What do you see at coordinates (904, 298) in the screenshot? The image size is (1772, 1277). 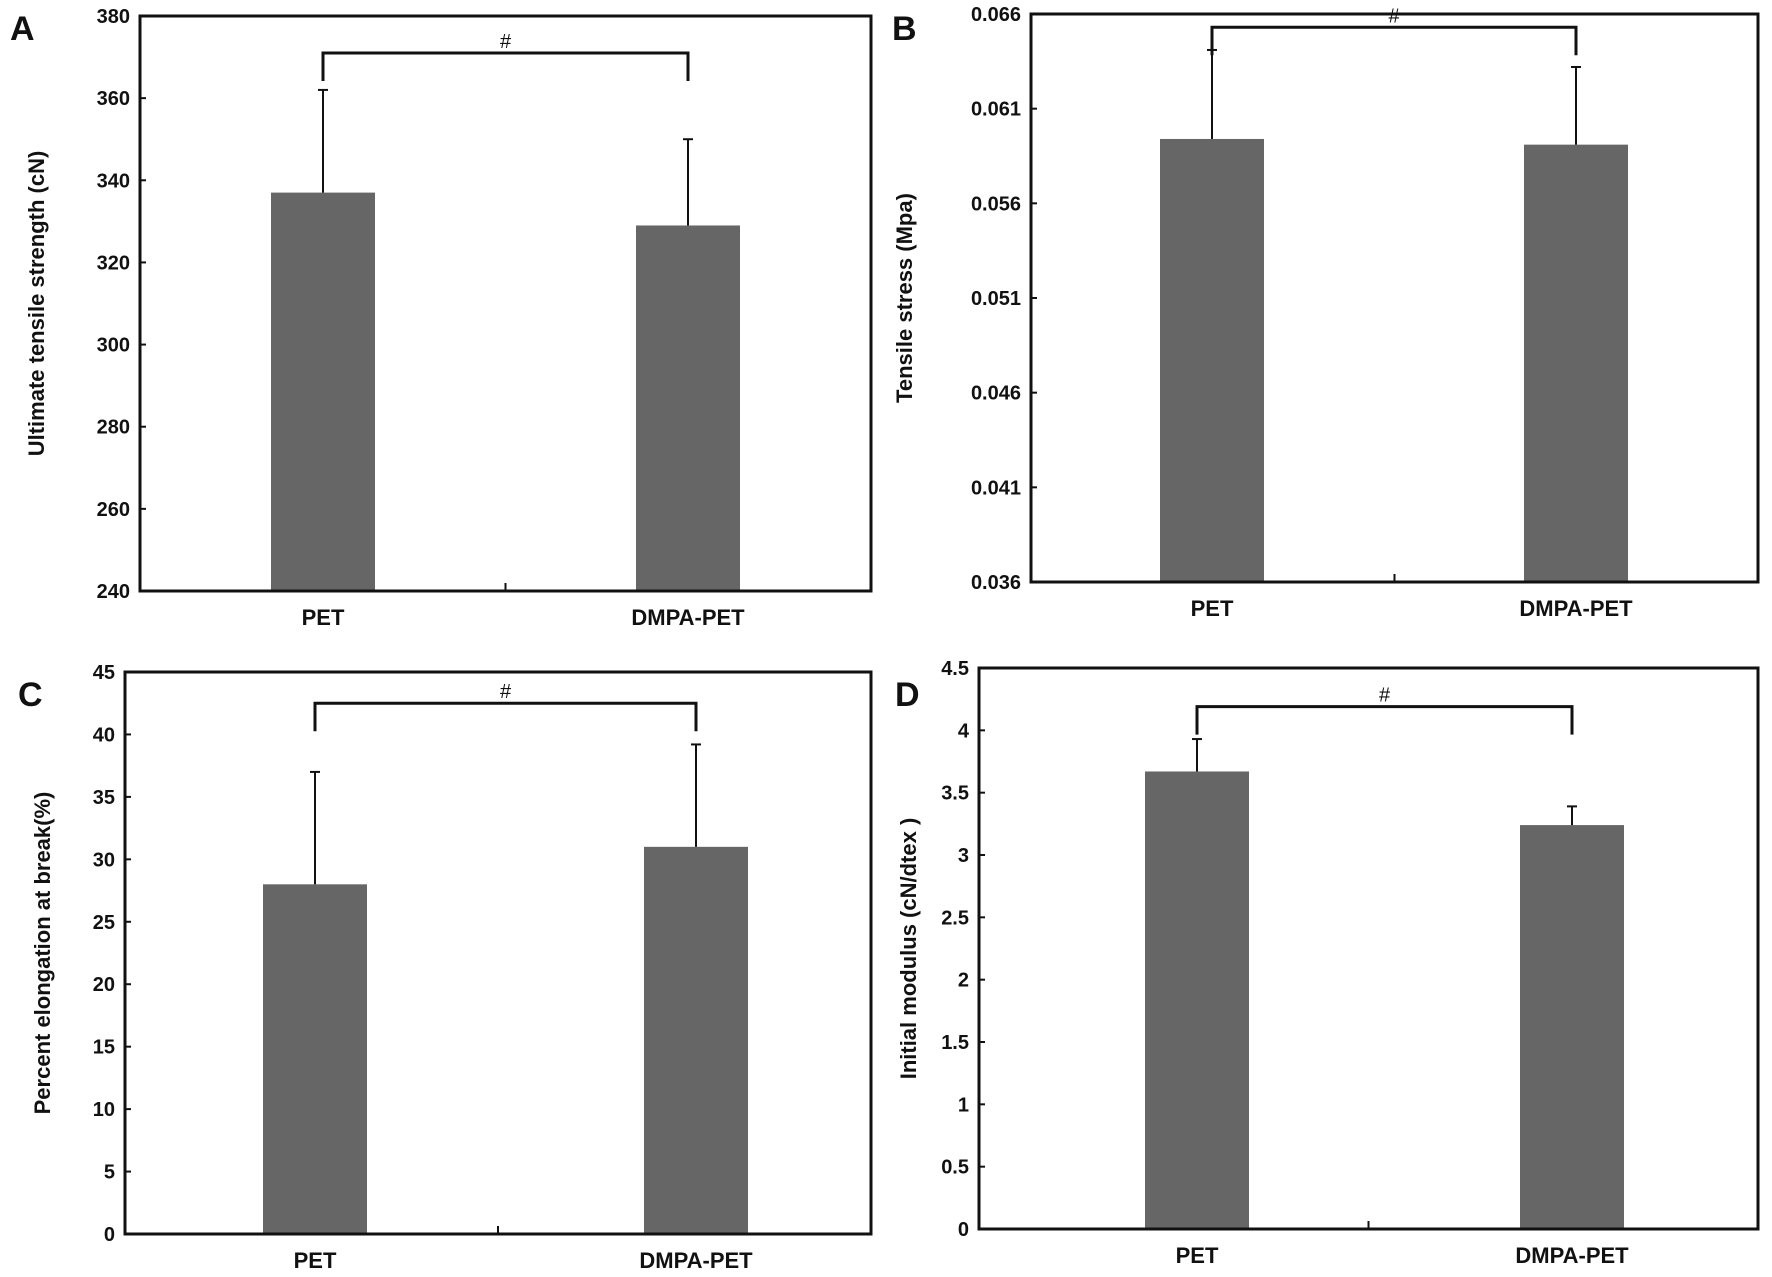 I see `y-axis-label: Tensile stress (Mpa)` at bounding box center [904, 298].